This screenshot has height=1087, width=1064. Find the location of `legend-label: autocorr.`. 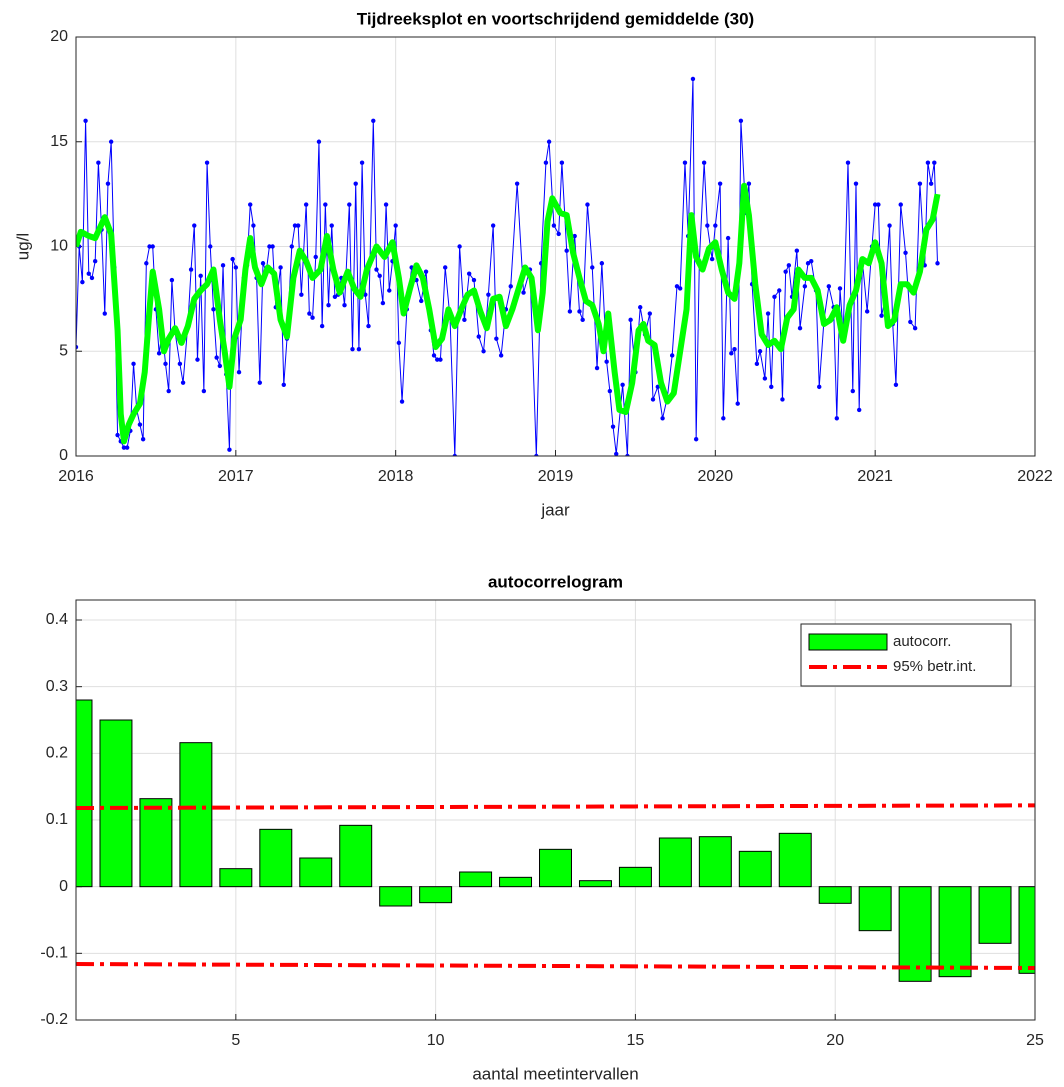

legend-label: autocorr. is located at coordinates (922, 641).